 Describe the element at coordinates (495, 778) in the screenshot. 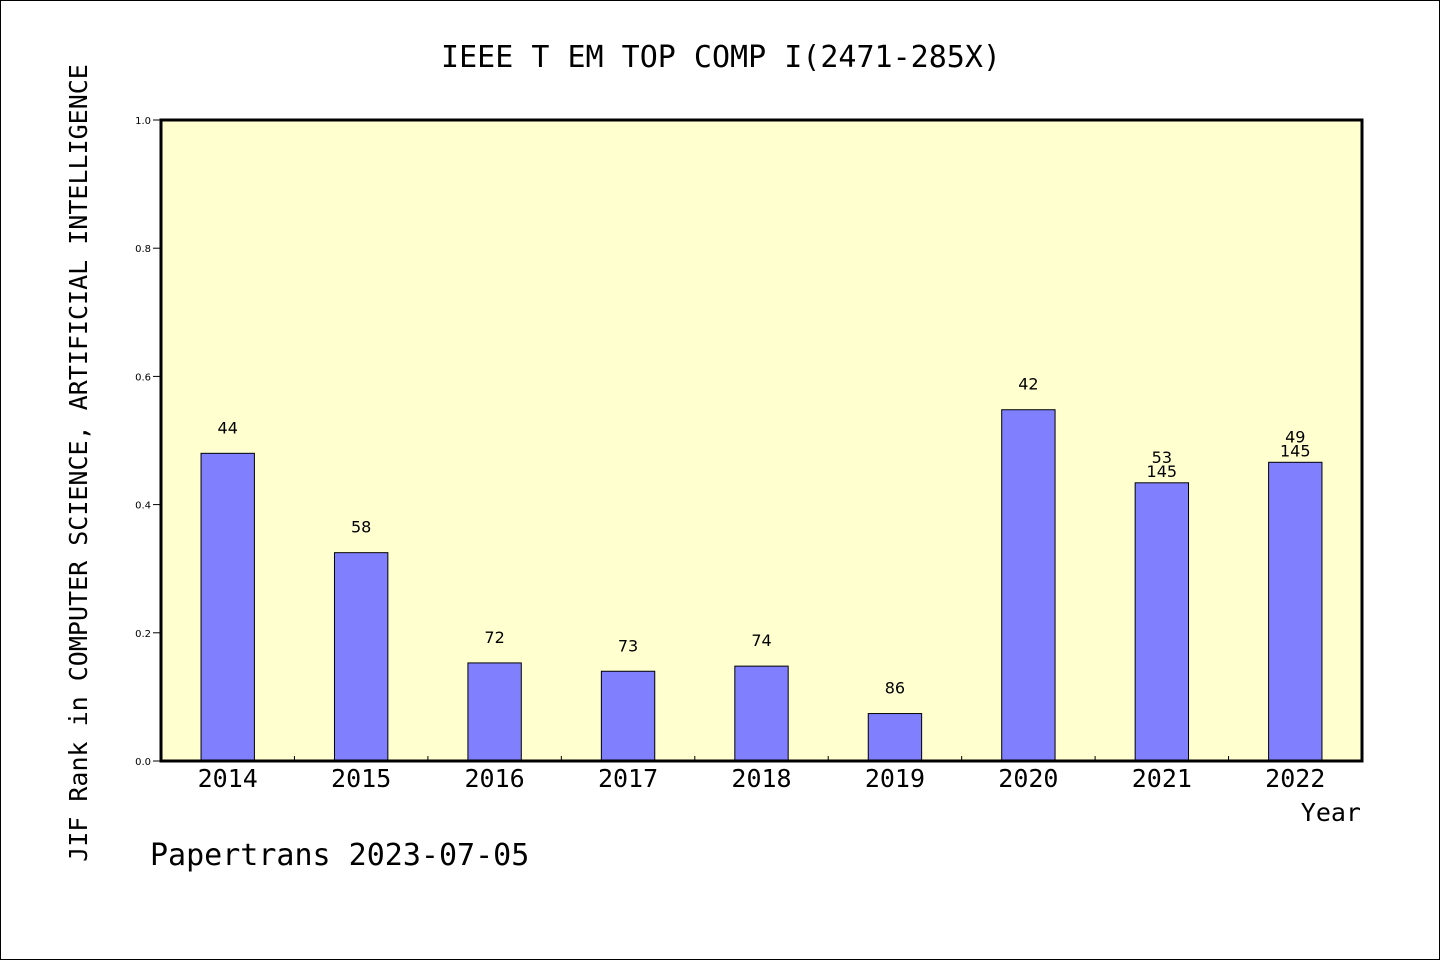

I see `x-tick-label: 2016` at that location.